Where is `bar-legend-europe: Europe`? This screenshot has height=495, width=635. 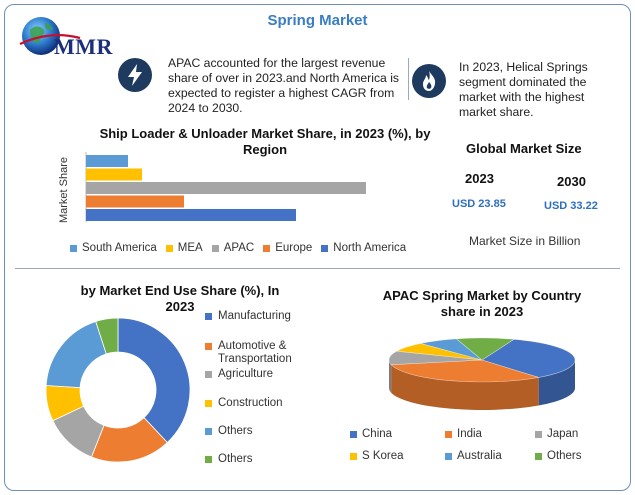
bar-legend-europe: Europe is located at coordinates (287, 248).